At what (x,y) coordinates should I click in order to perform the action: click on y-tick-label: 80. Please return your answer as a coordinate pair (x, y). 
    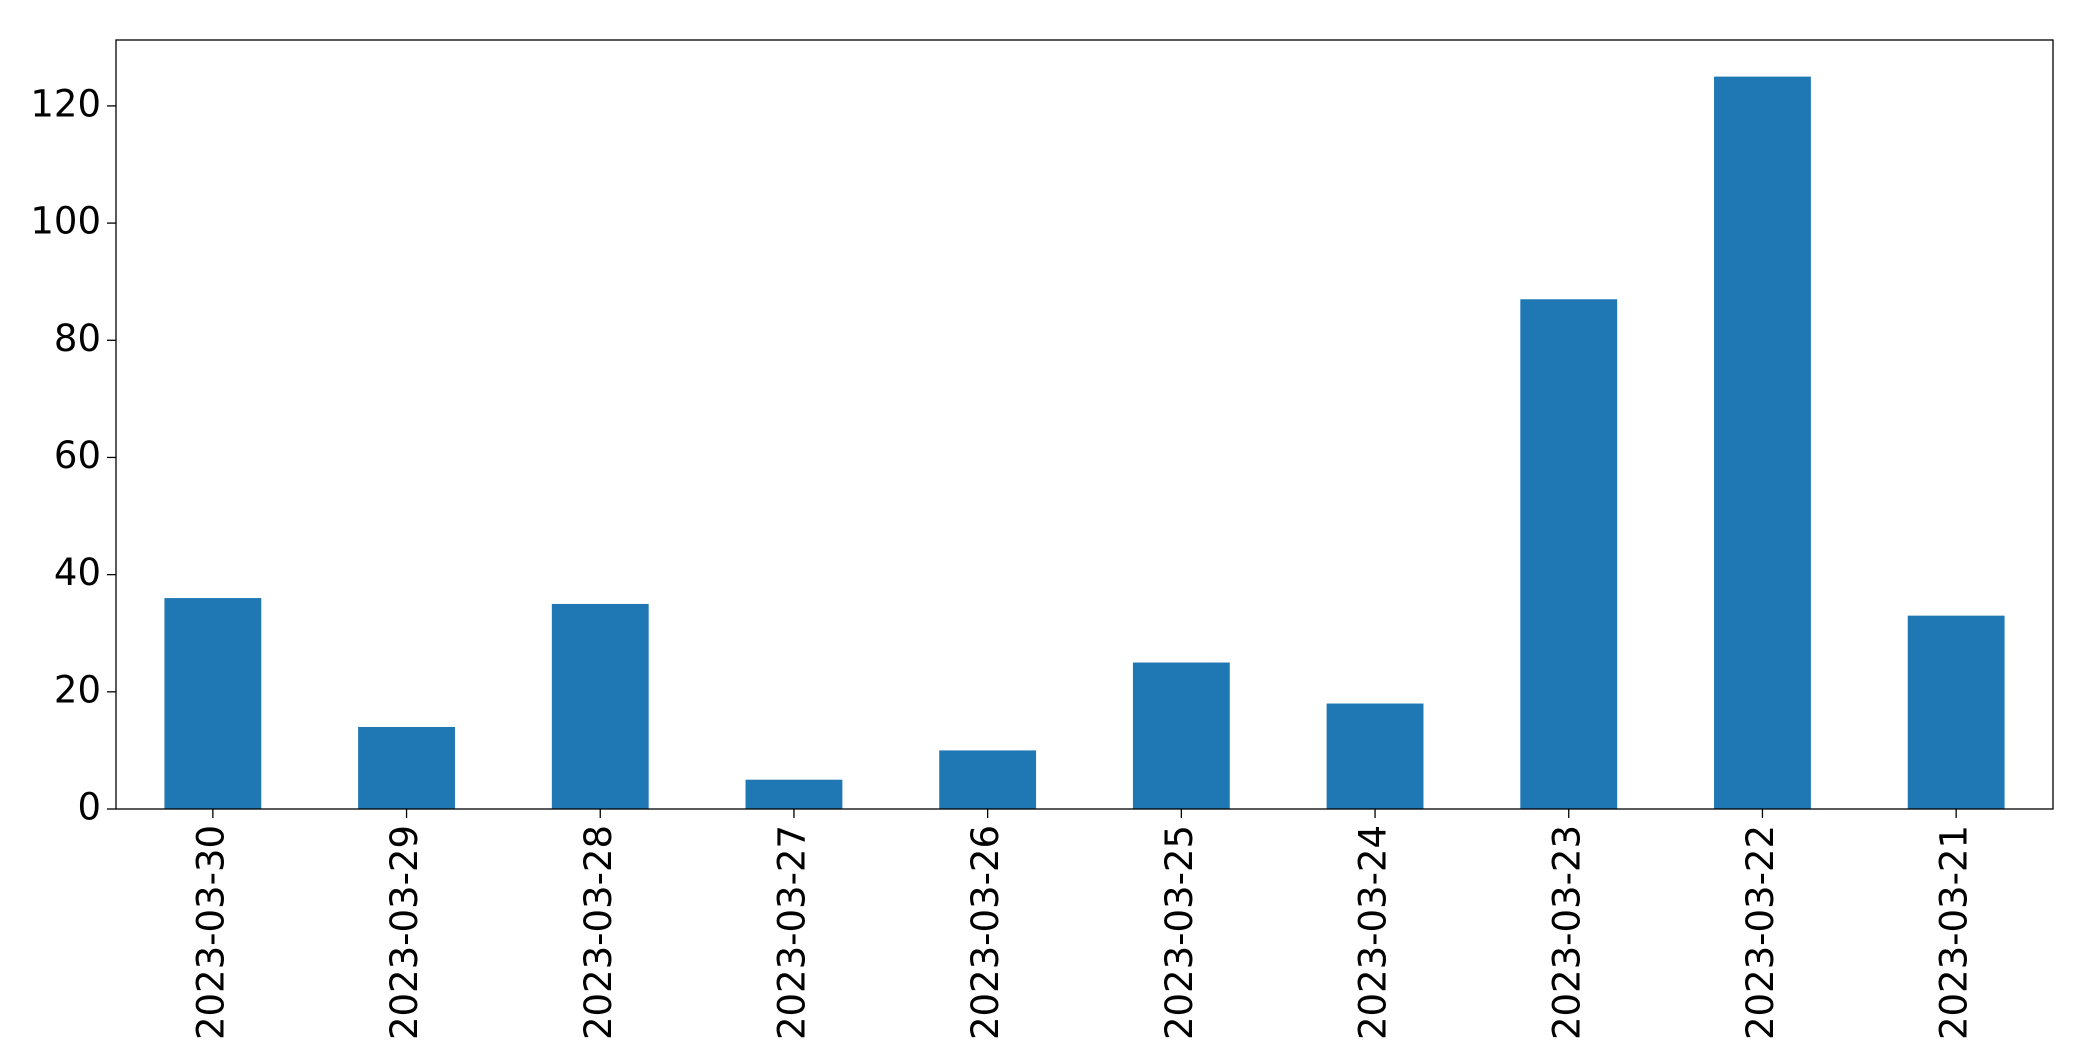
    Looking at the image, I should click on (77, 338).